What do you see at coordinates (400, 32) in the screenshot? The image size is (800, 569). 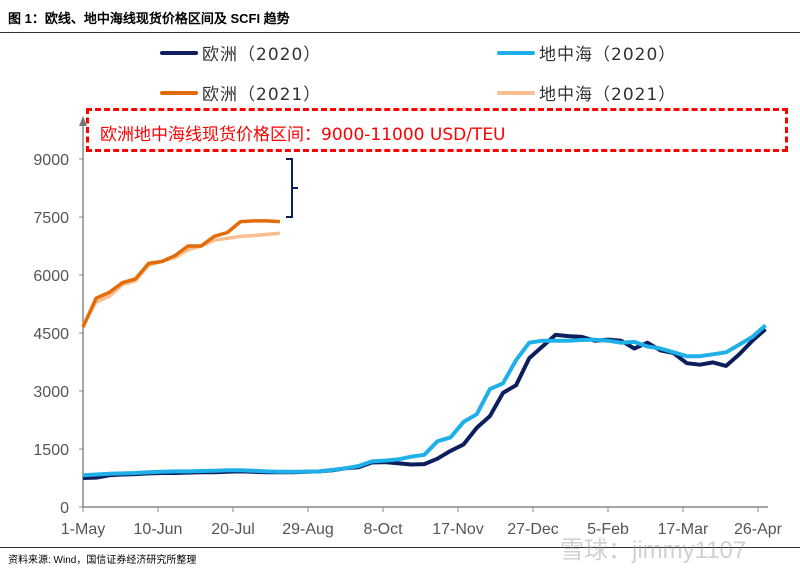 I see `title-rule` at bounding box center [400, 32].